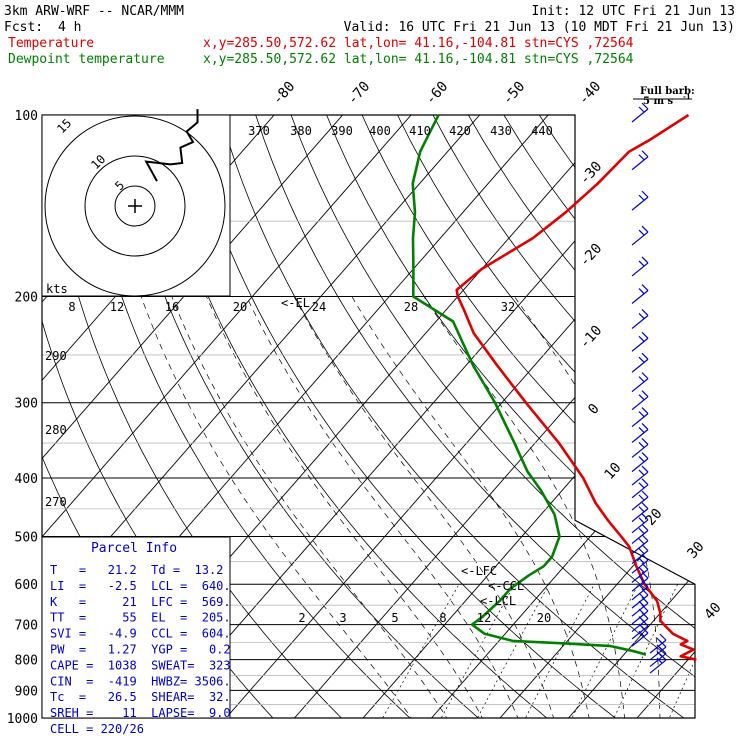 This screenshot has width=740, height=740. Describe the element at coordinates (394, 618) in the screenshot. I see `mixing-ratio-label: 5` at that location.